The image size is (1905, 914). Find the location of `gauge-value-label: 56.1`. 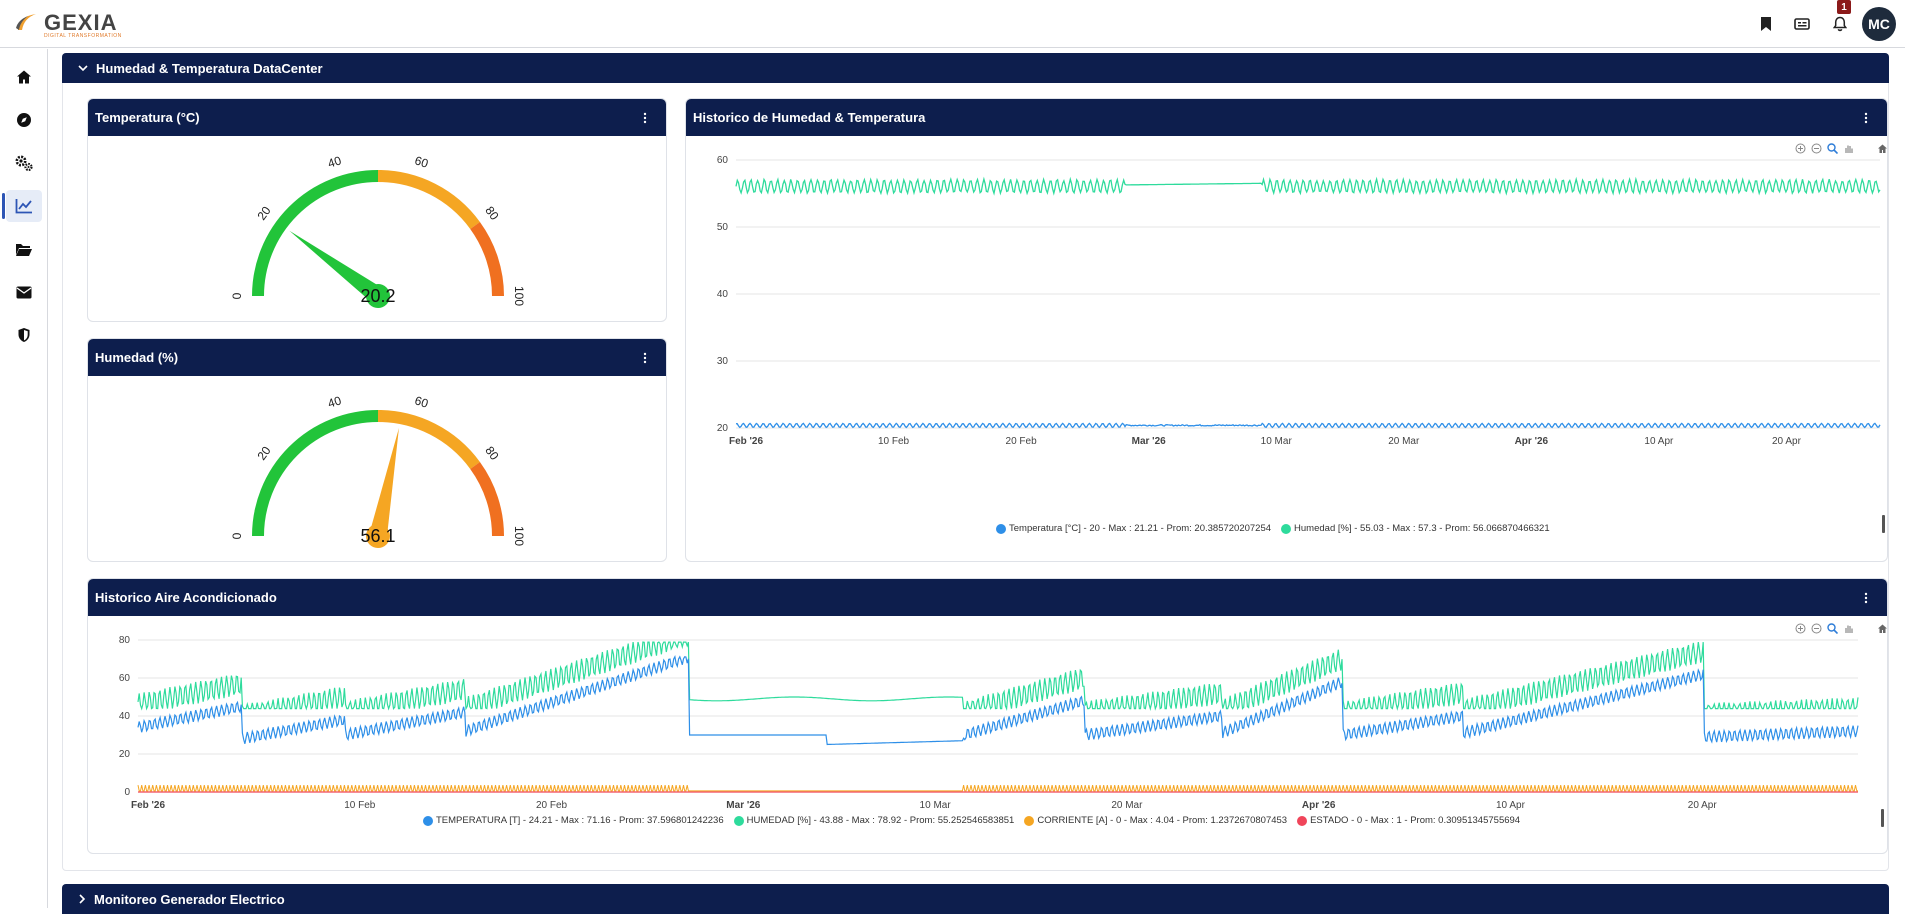

gauge-value-label: 56.1 is located at coordinates (377, 536).